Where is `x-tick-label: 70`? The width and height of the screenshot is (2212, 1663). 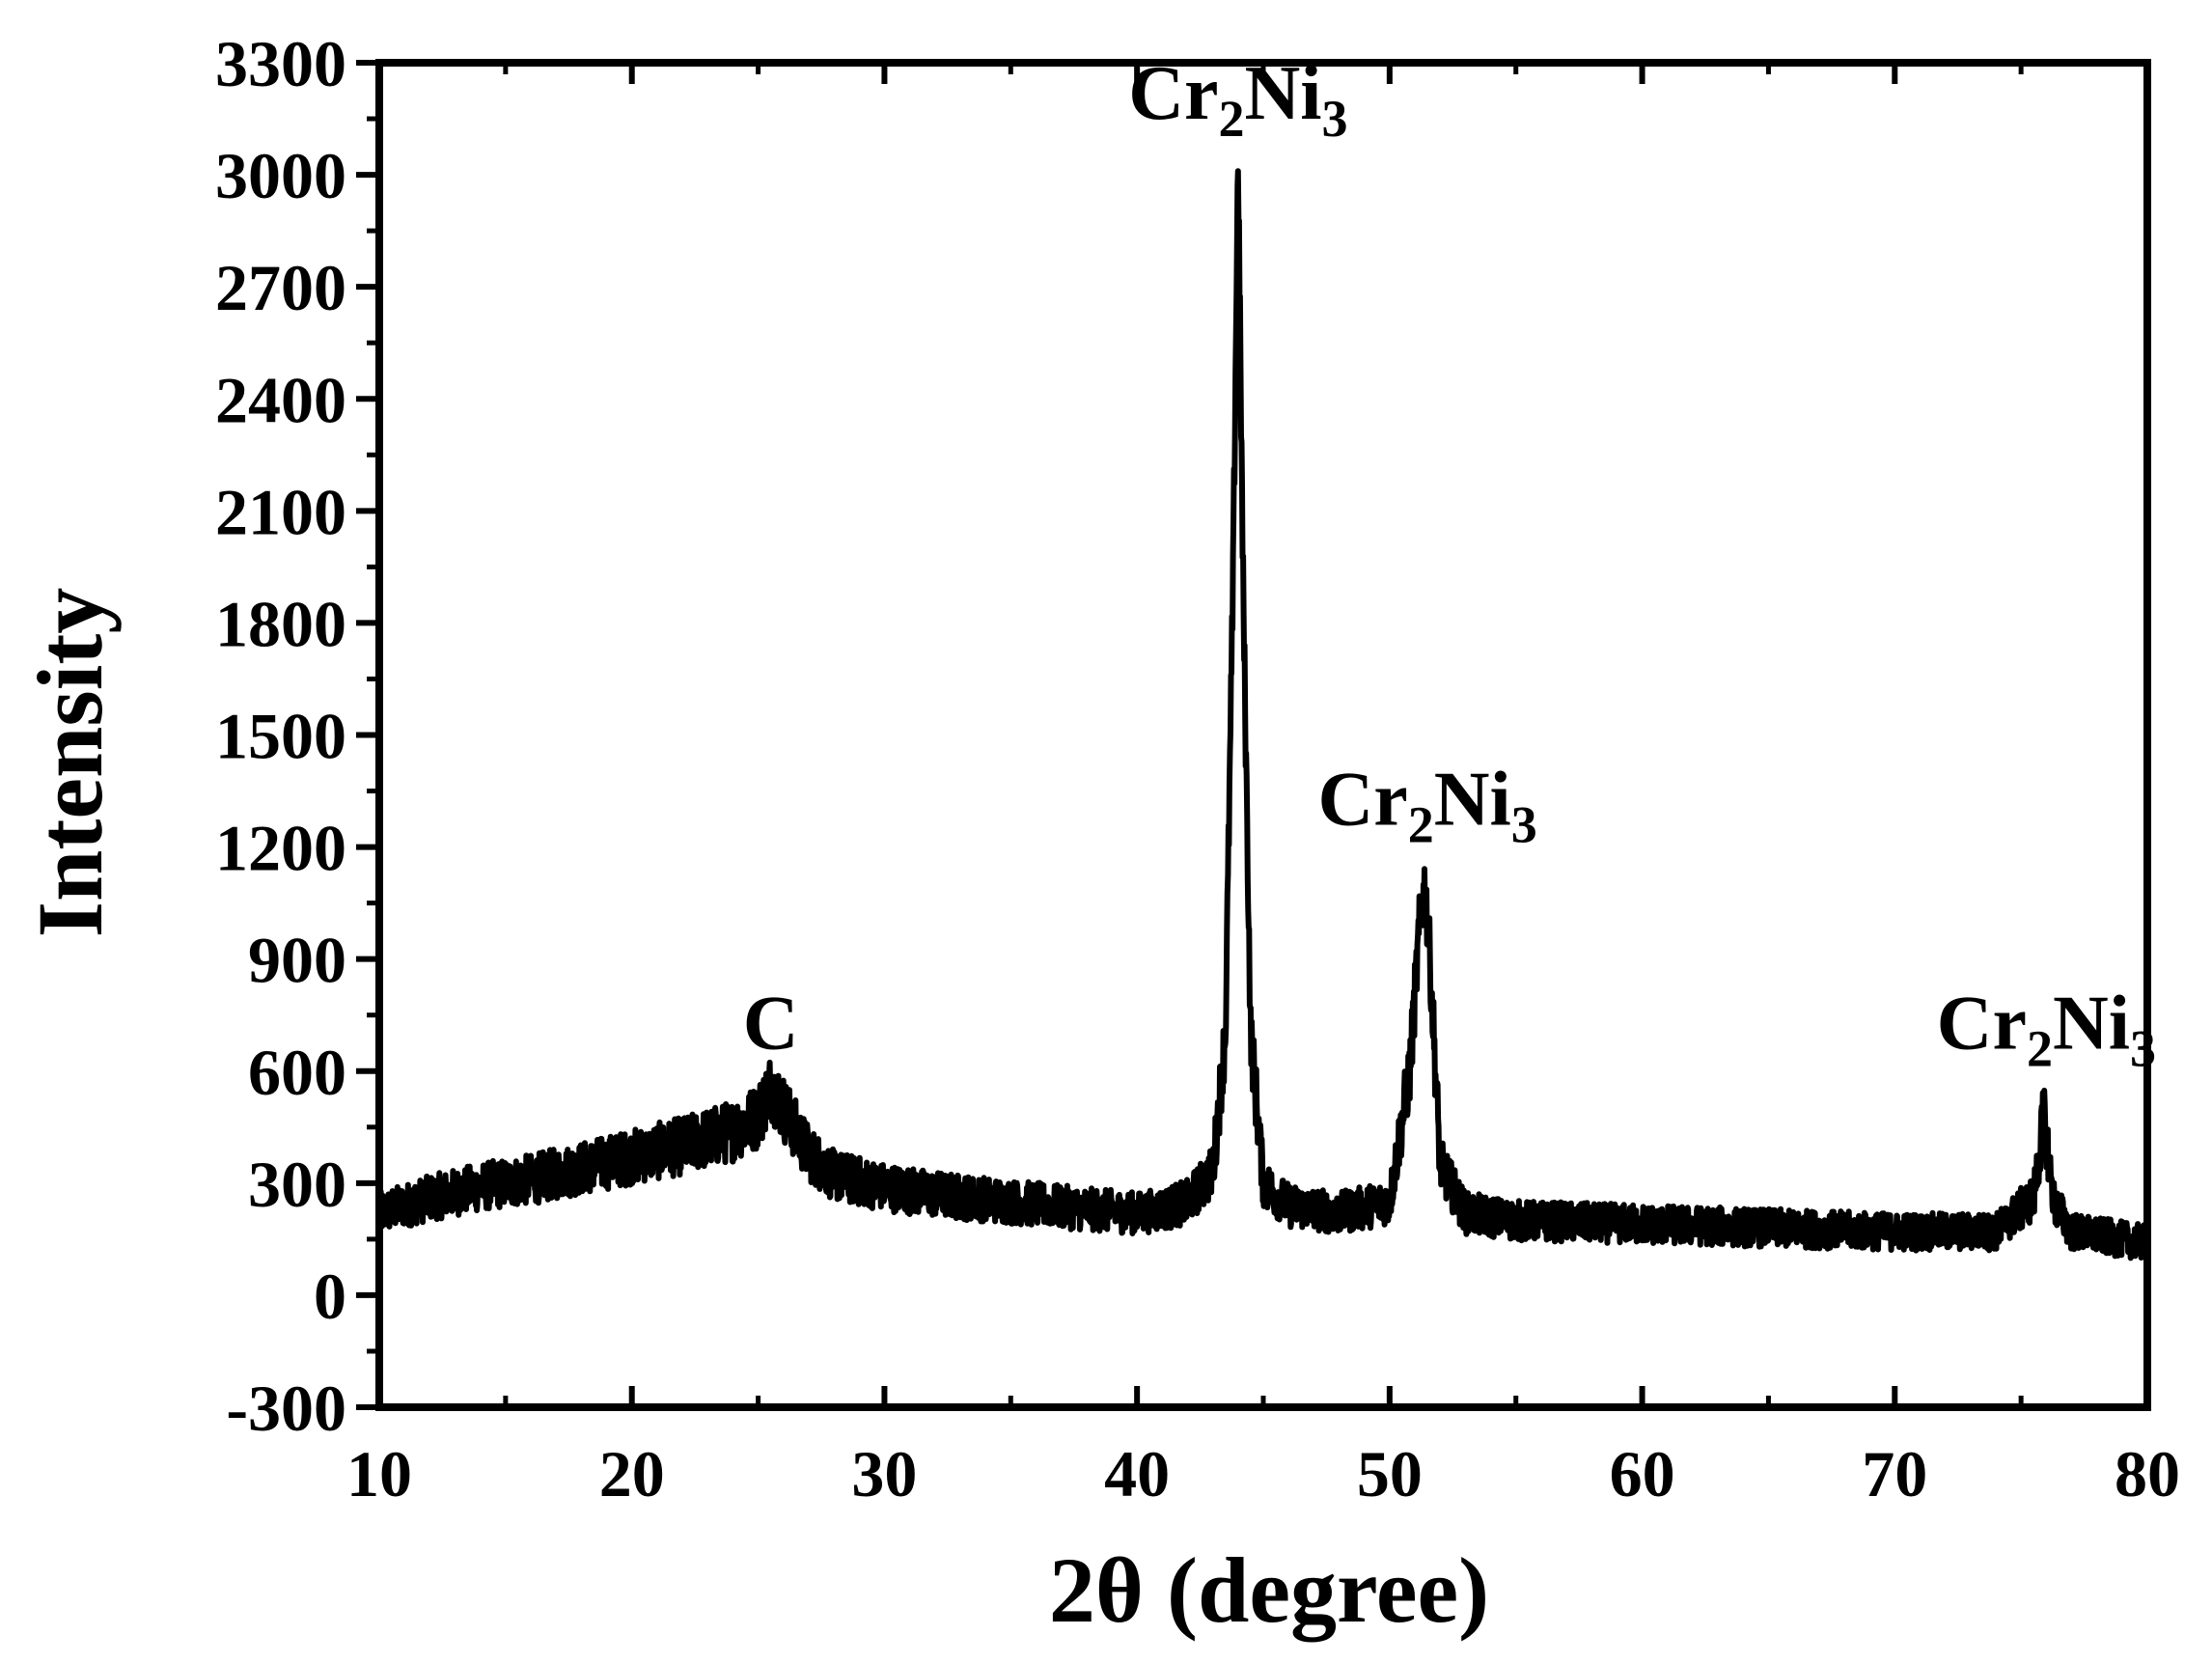 x-tick-label: 70 is located at coordinates (1894, 1474).